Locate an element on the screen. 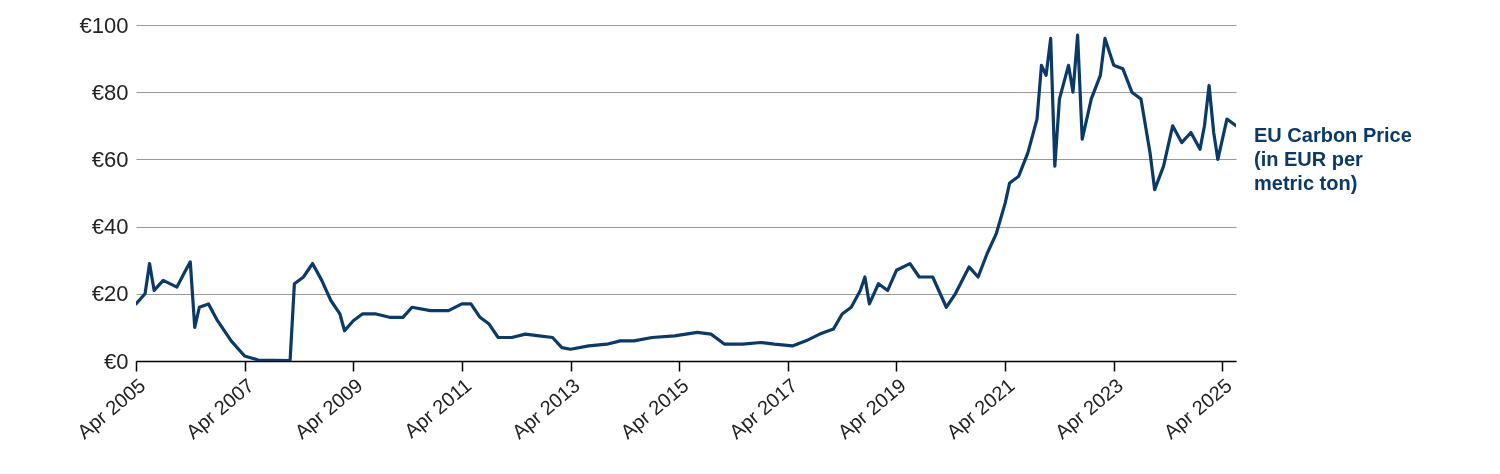 The width and height of the screenshot is (1500, 474). y-tick-label: €20 is located at coordinates (110, 294).